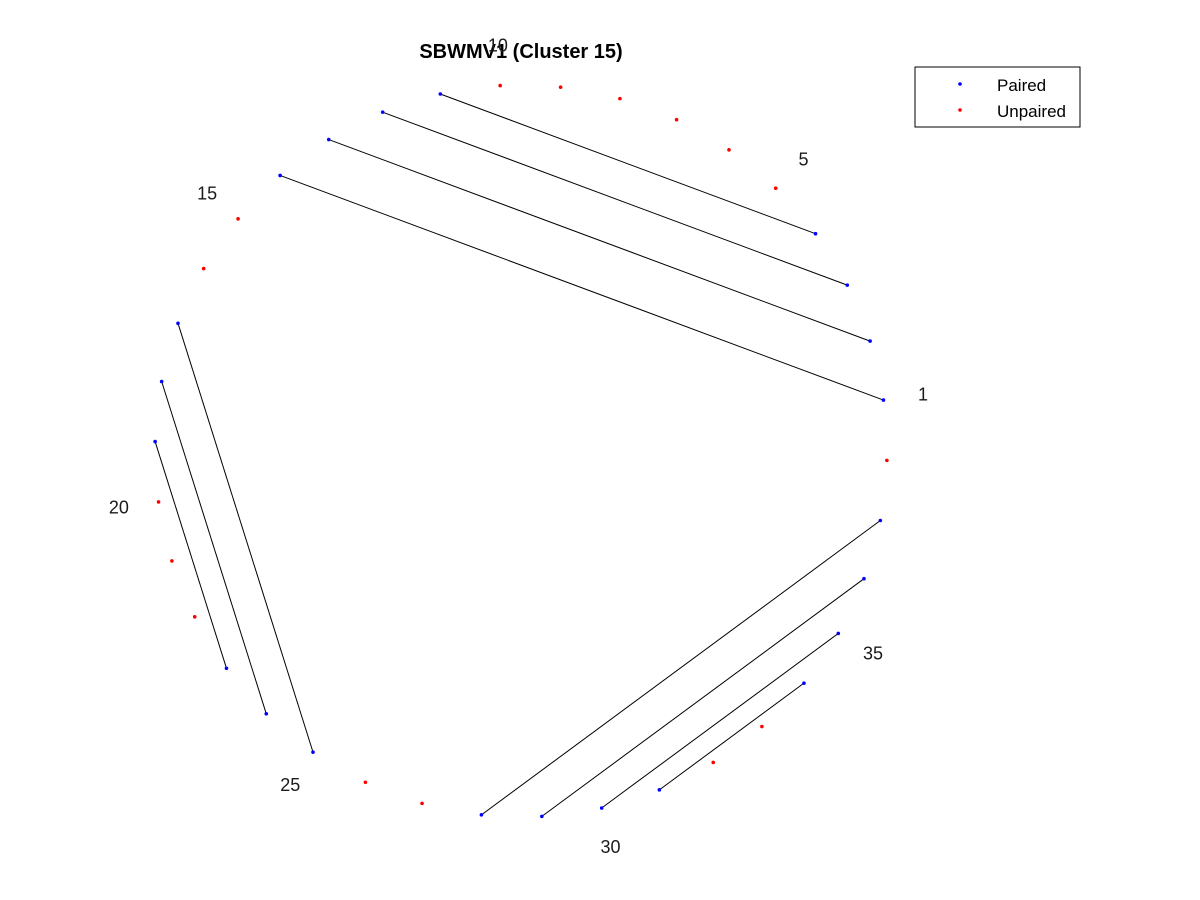  What do you see at coordinates (960, 84) in the screenshot?
I see `legend-marker-paired` at bounding box center [960, 84].